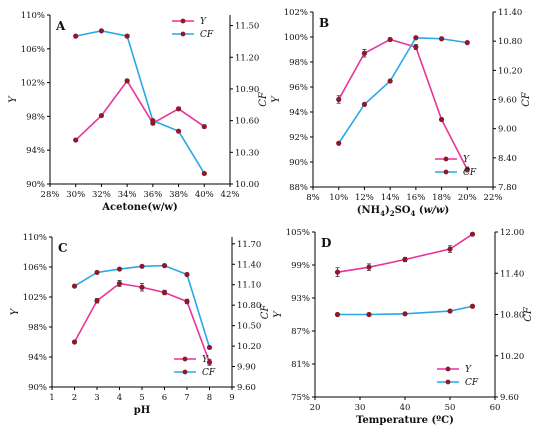 The image size is (550, 433). I want to click on panel-letter: B, so click(324, 23).